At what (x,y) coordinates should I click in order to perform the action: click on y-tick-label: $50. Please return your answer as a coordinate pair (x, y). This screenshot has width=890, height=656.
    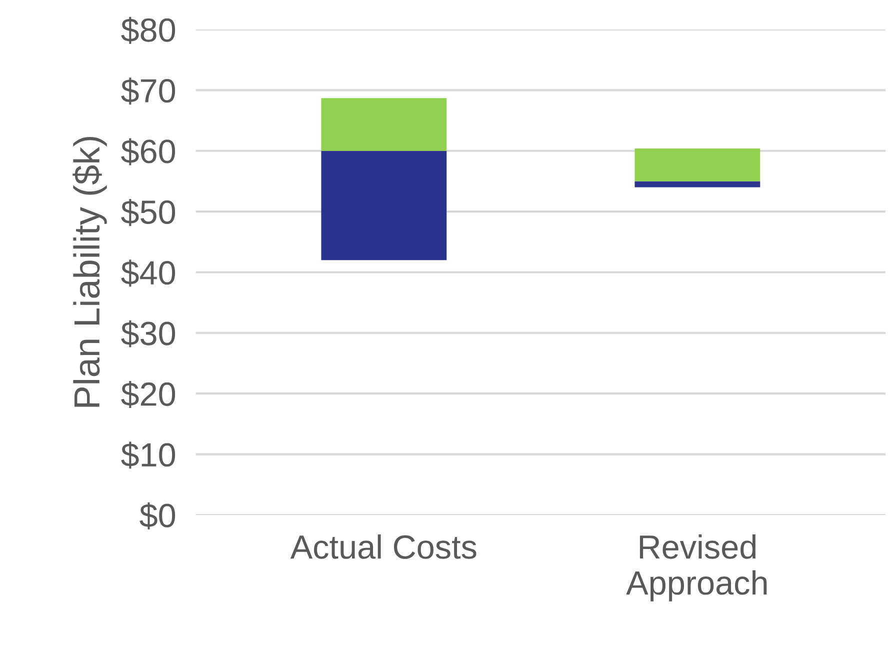
    Looking at the image, I should click on (148, 212).